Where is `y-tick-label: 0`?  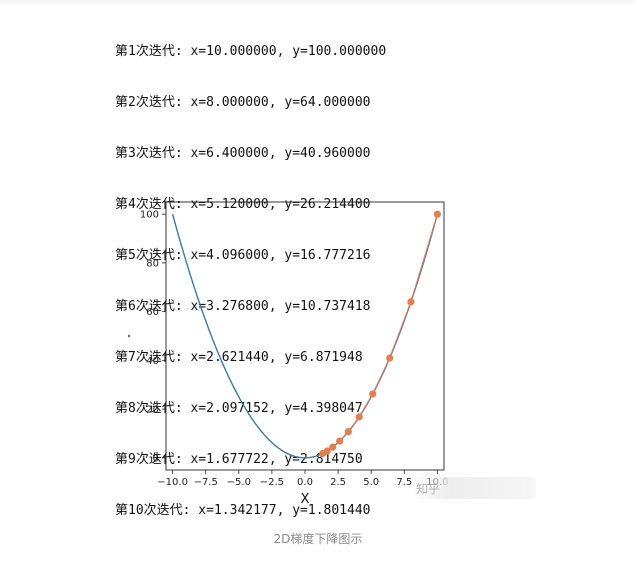
y-tick-label: 0 is located at coordinates (156, 458).